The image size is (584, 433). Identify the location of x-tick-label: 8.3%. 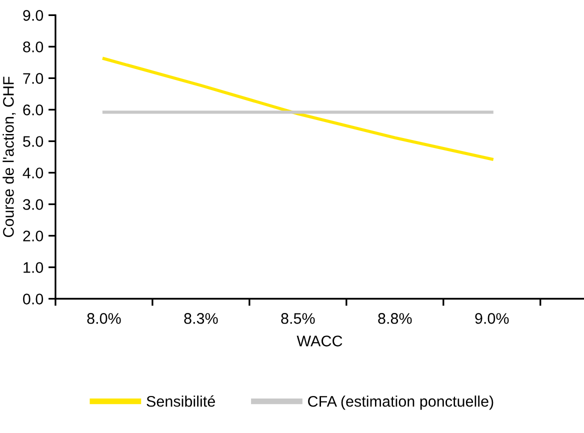
(201, 318).